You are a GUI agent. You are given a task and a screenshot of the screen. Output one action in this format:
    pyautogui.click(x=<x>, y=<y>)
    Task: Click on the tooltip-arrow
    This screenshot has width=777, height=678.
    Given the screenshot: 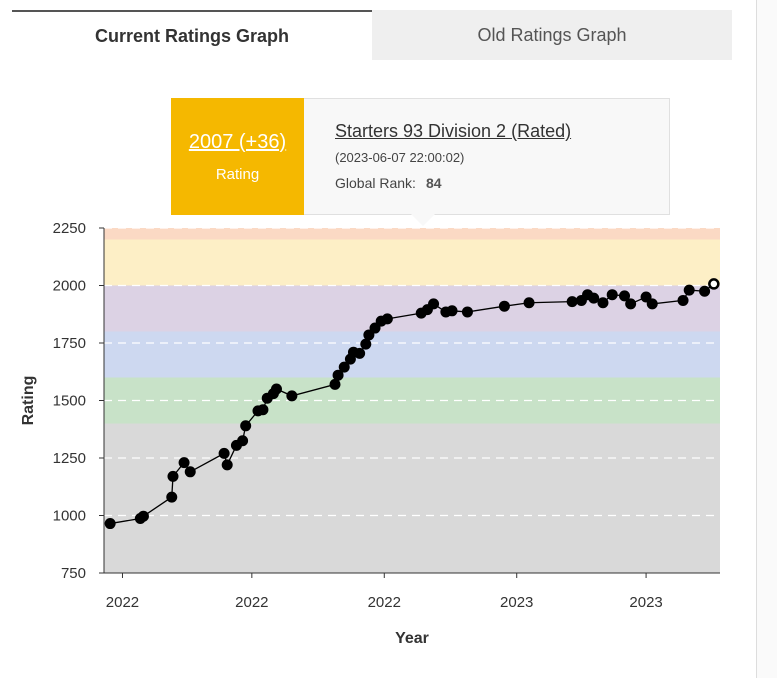 What is the action you would take?
    pyautogui.click(x=423, y=220)
    